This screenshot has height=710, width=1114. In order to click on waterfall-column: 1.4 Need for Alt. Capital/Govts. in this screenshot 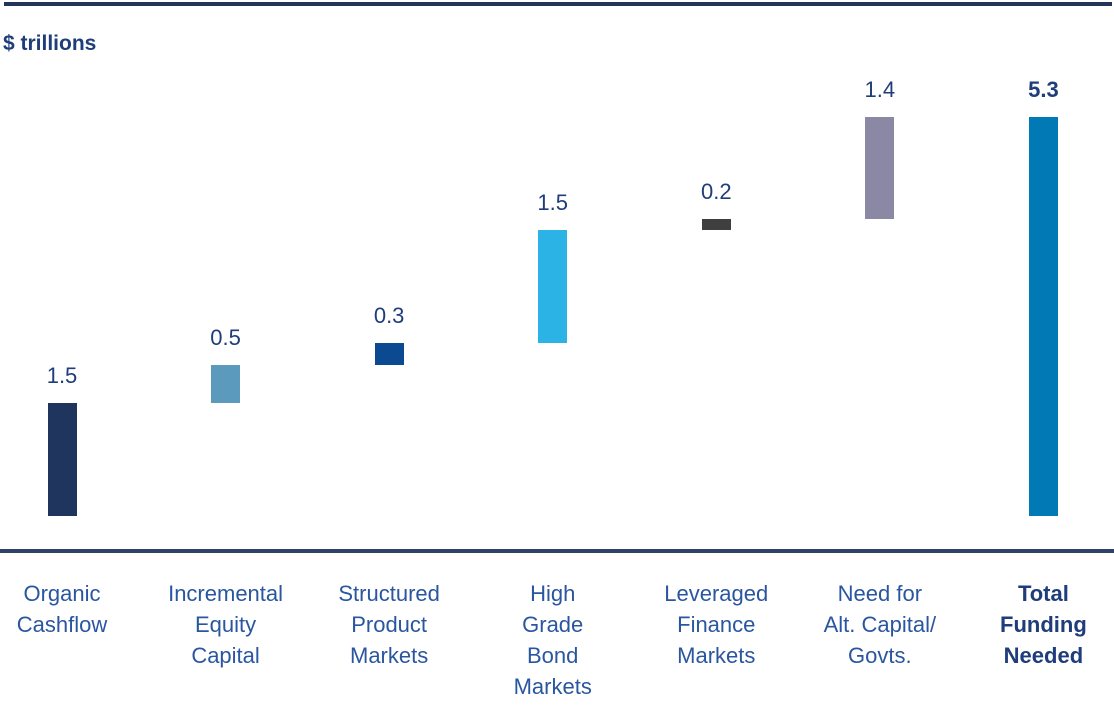, I will do `click(880, 355)`.